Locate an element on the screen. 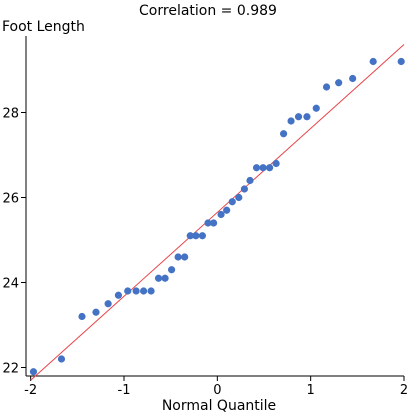 This screenshot has height=416, width=416. y-tick-label: 24 is located at coordinates (10, 284).